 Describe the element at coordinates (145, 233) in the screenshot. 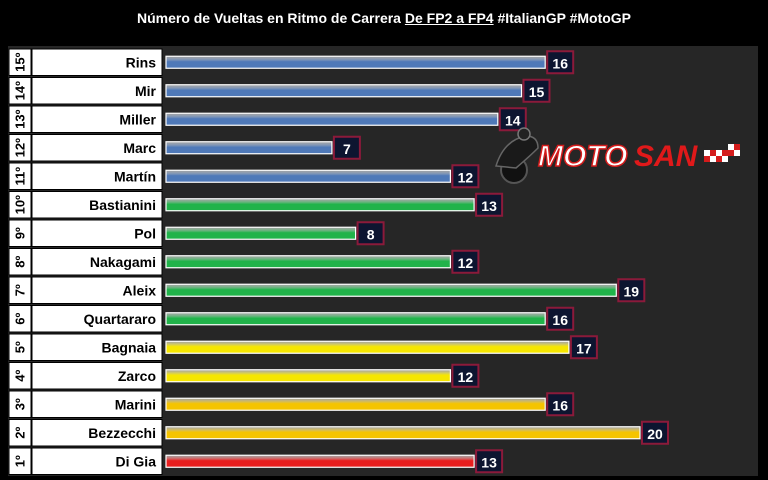

I see `rider-name: Pol` at that location.